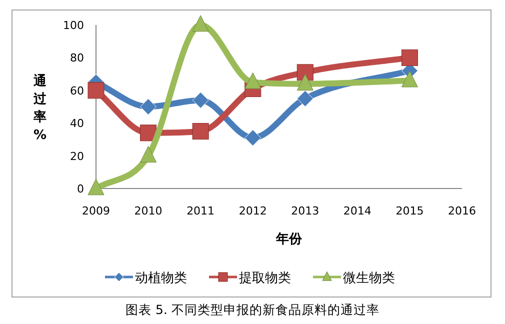 The height and width of the screenshot is (324, 505). Describe the element at coordinates (369, 278) in the screenshot. I see `legend-label: 微生物类` at that location.